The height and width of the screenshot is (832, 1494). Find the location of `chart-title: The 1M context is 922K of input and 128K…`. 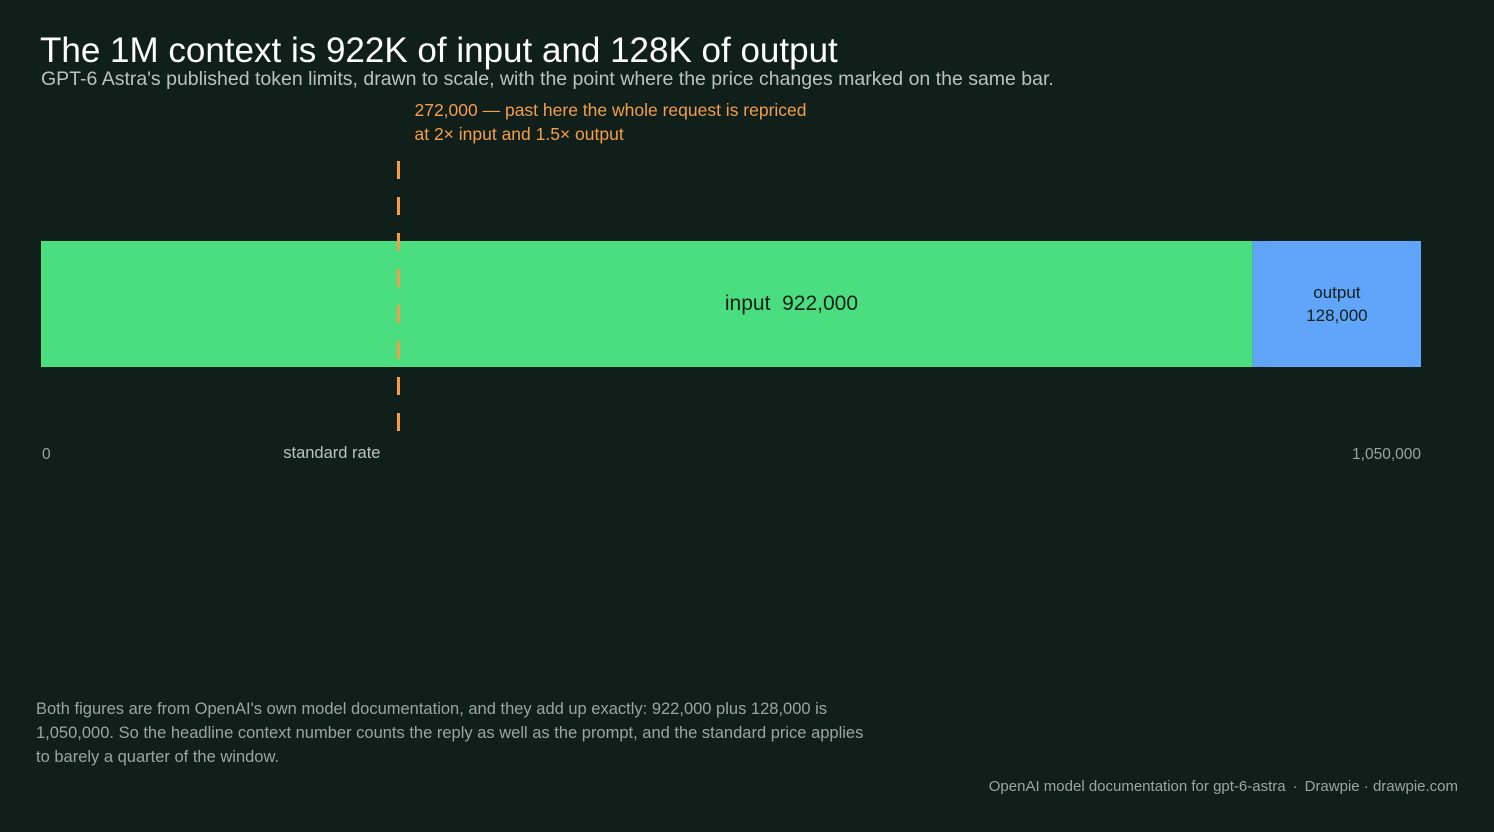

chart-title: The 1M context is 922K of input and 128K… is located at coordinates (439, 50).